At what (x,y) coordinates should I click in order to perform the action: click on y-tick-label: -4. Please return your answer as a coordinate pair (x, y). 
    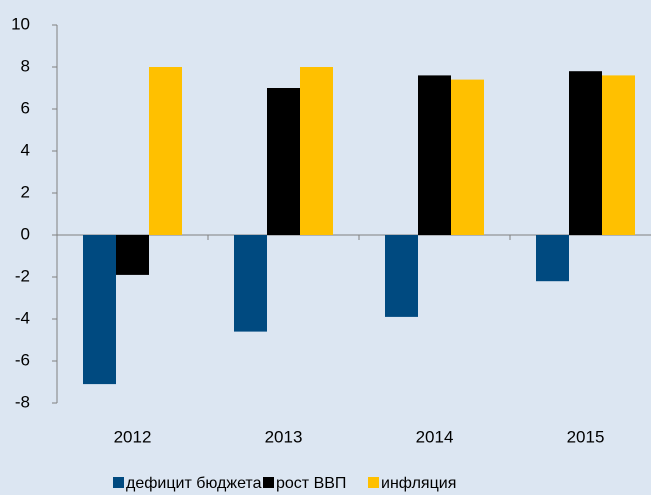
    Looking at the image, I should click on (22, 317).